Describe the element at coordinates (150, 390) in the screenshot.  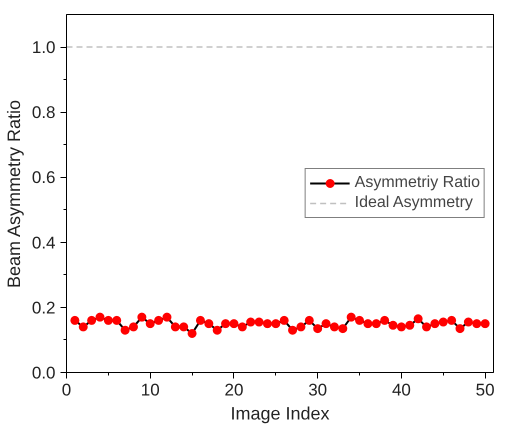
I see `x-tick-label: 10` at that location.